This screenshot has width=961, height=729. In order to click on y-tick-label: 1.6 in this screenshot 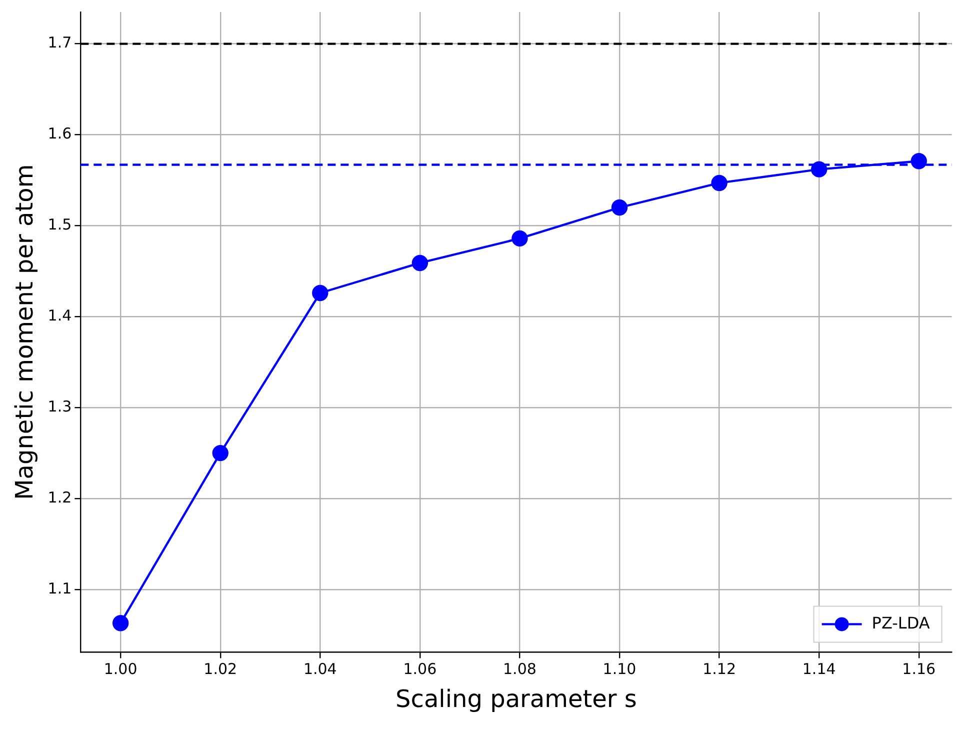, I will do `click(60, 133)`.